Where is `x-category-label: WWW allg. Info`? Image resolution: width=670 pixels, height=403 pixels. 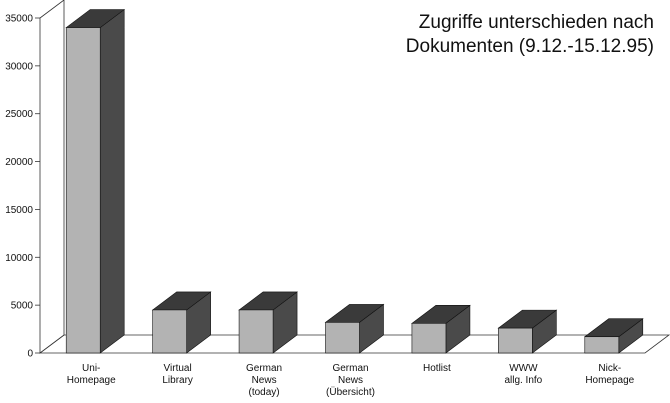
x-category-label: WWW allg. Info is located at coordinates (523, 374).